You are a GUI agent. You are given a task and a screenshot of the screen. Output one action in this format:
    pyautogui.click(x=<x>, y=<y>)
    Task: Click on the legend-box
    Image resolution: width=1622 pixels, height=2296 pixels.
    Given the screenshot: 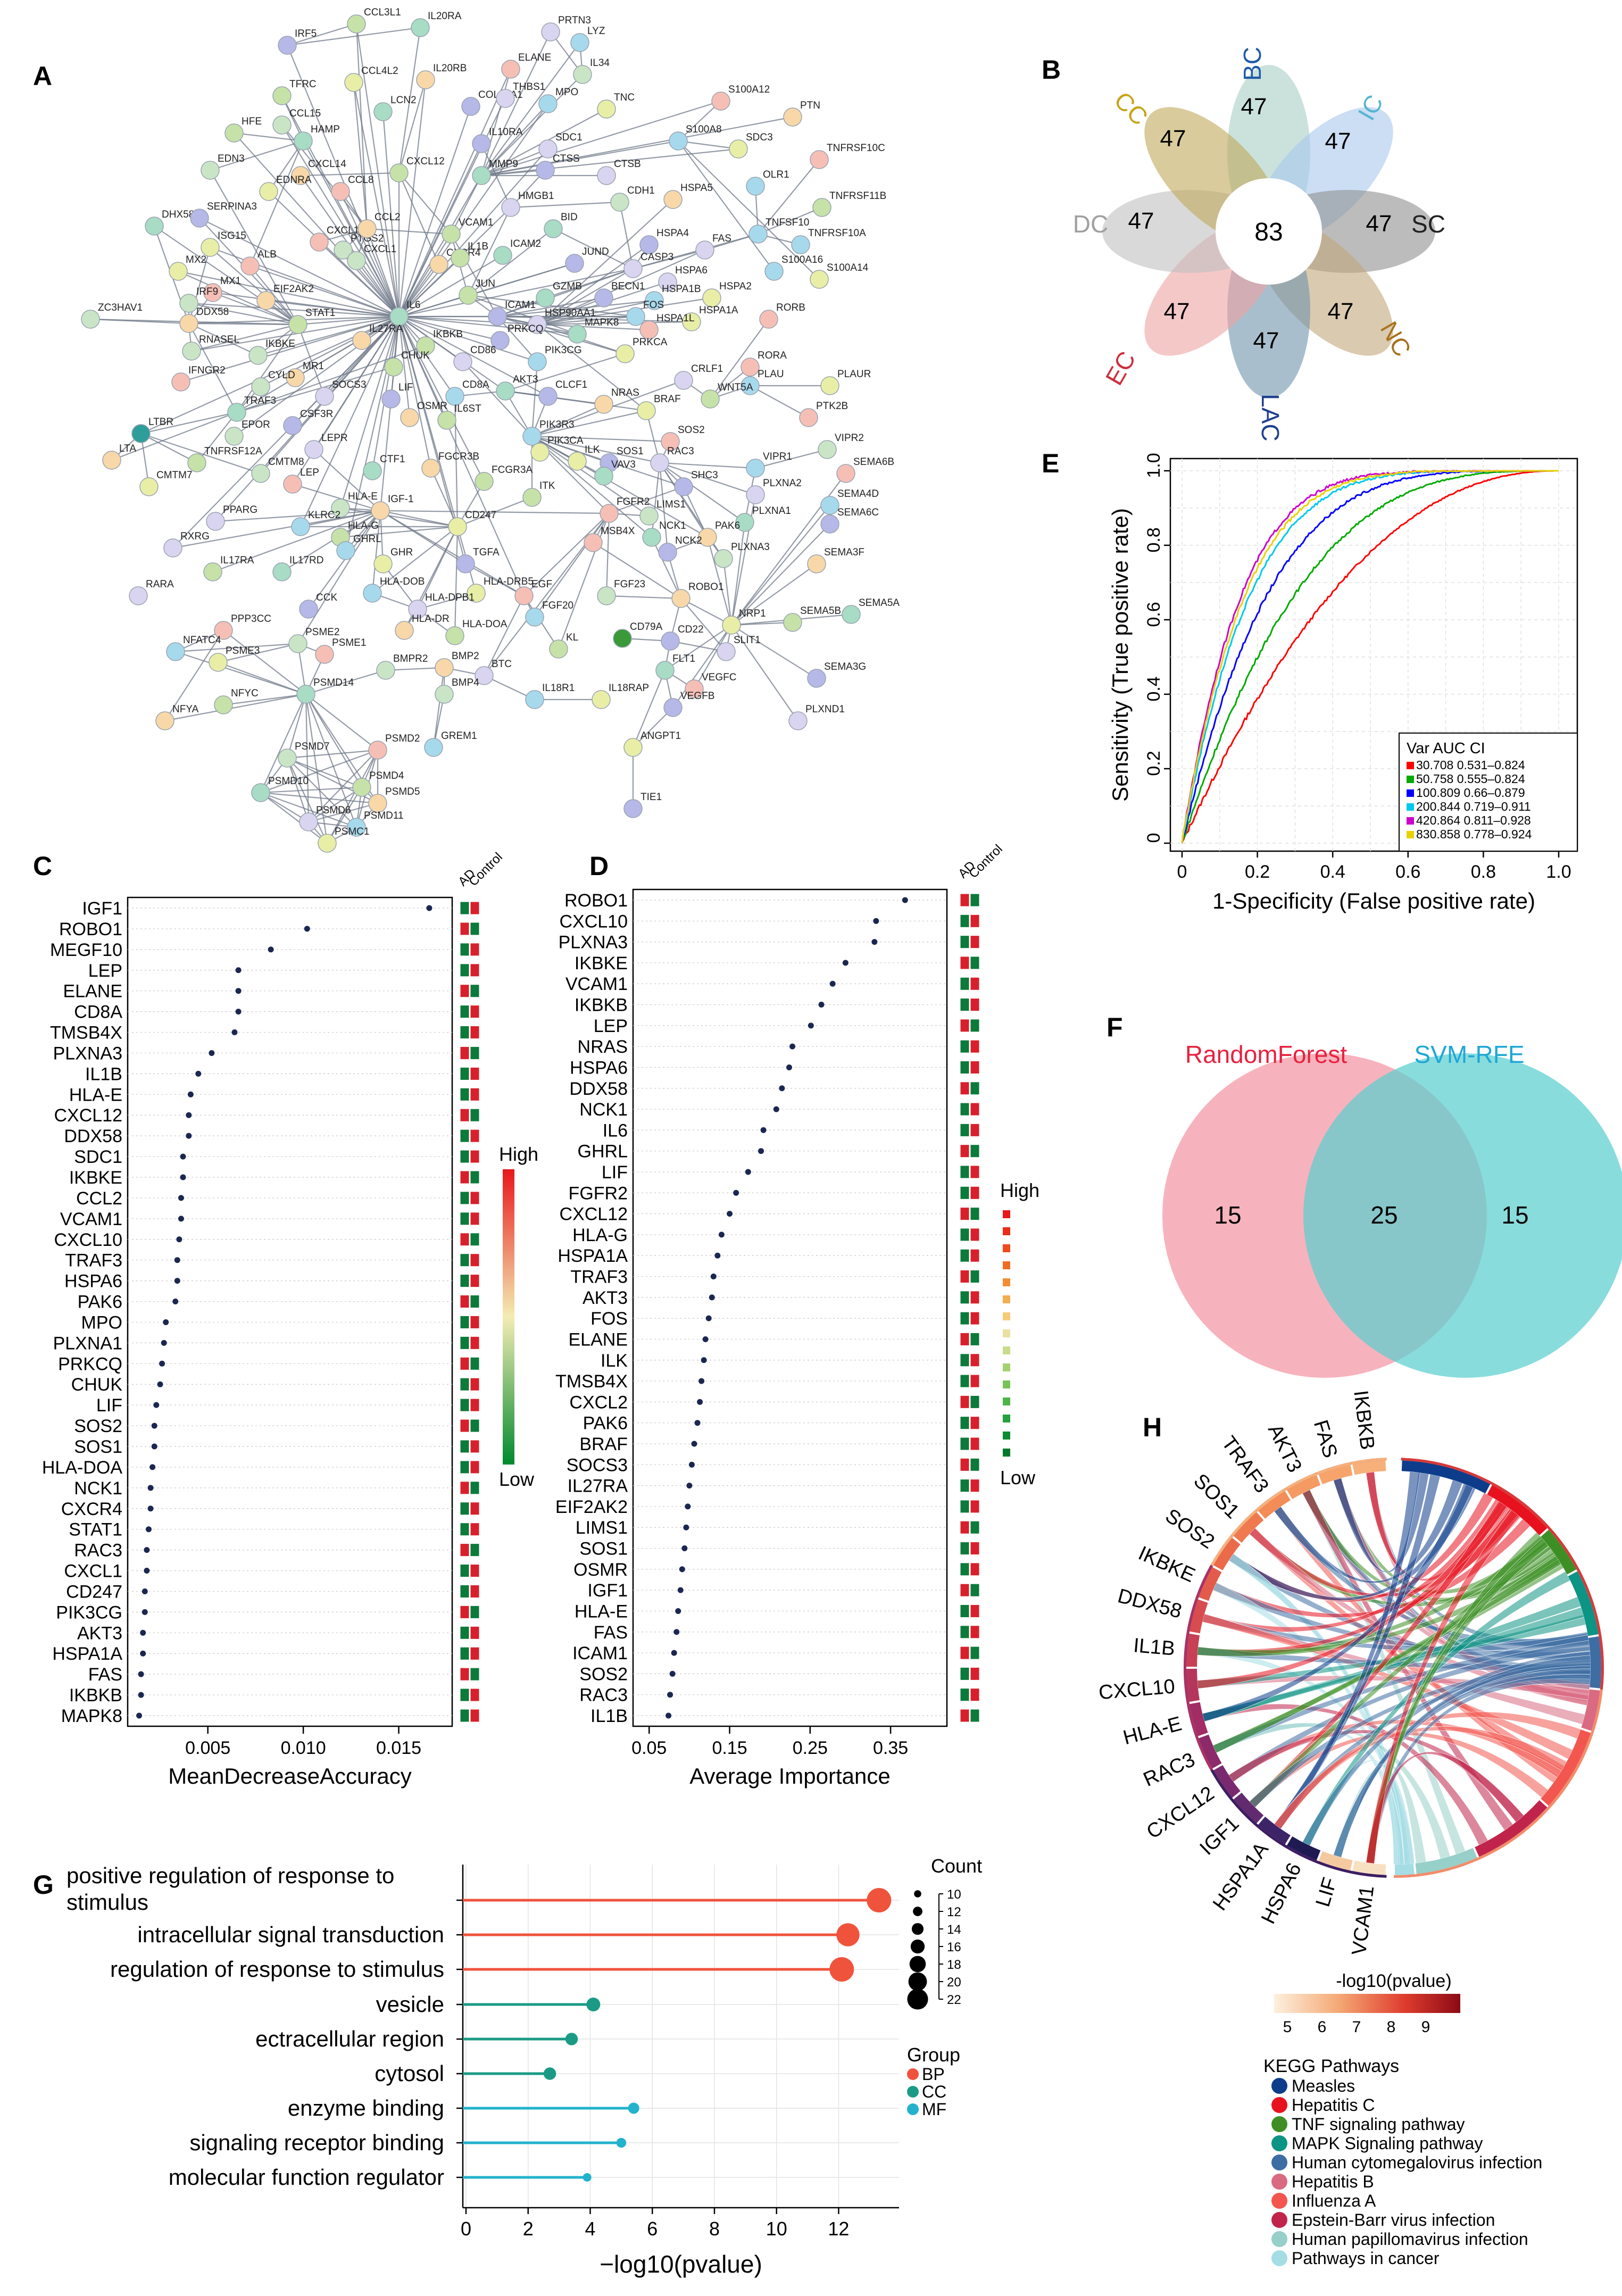 What is the action you would take?
    pyautogui.click(x=1488, y=792)
    